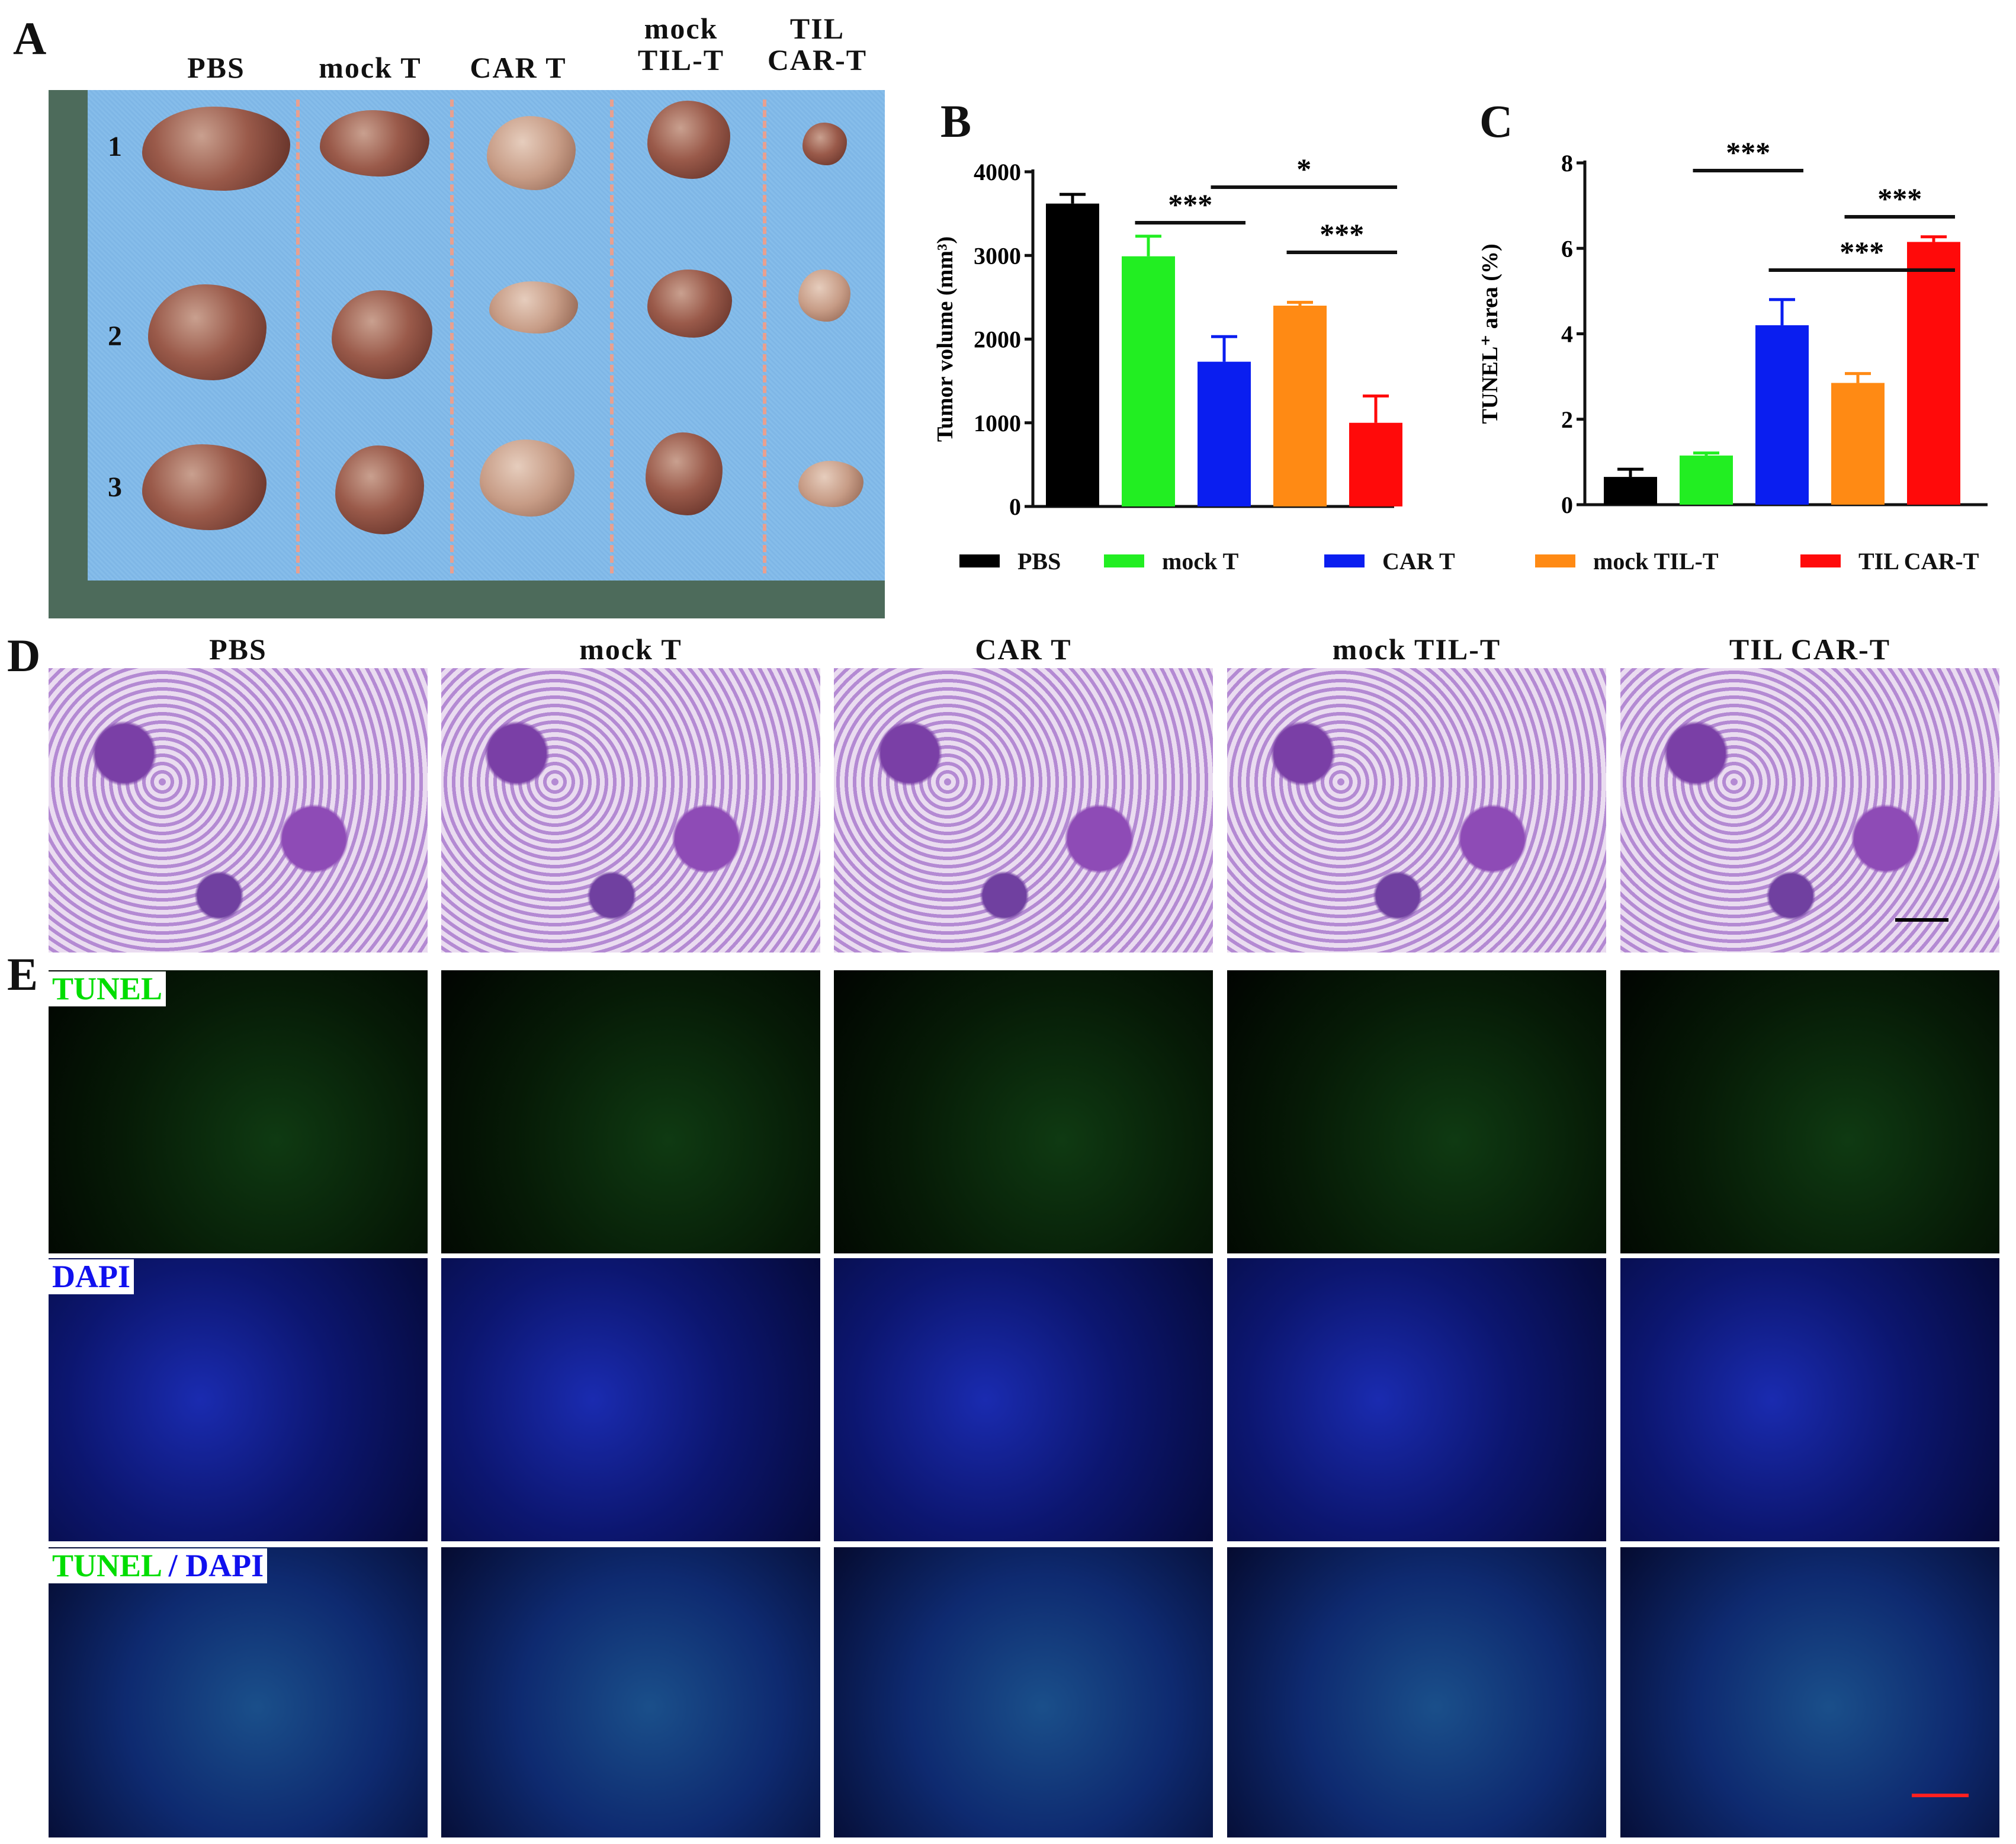 This screenshot has height=1844, width=2016. Describe the element at coordinates (1490, 333) in the screenshot. I see `y-axis-label: TUNEL⁺ area (%)` at that location.